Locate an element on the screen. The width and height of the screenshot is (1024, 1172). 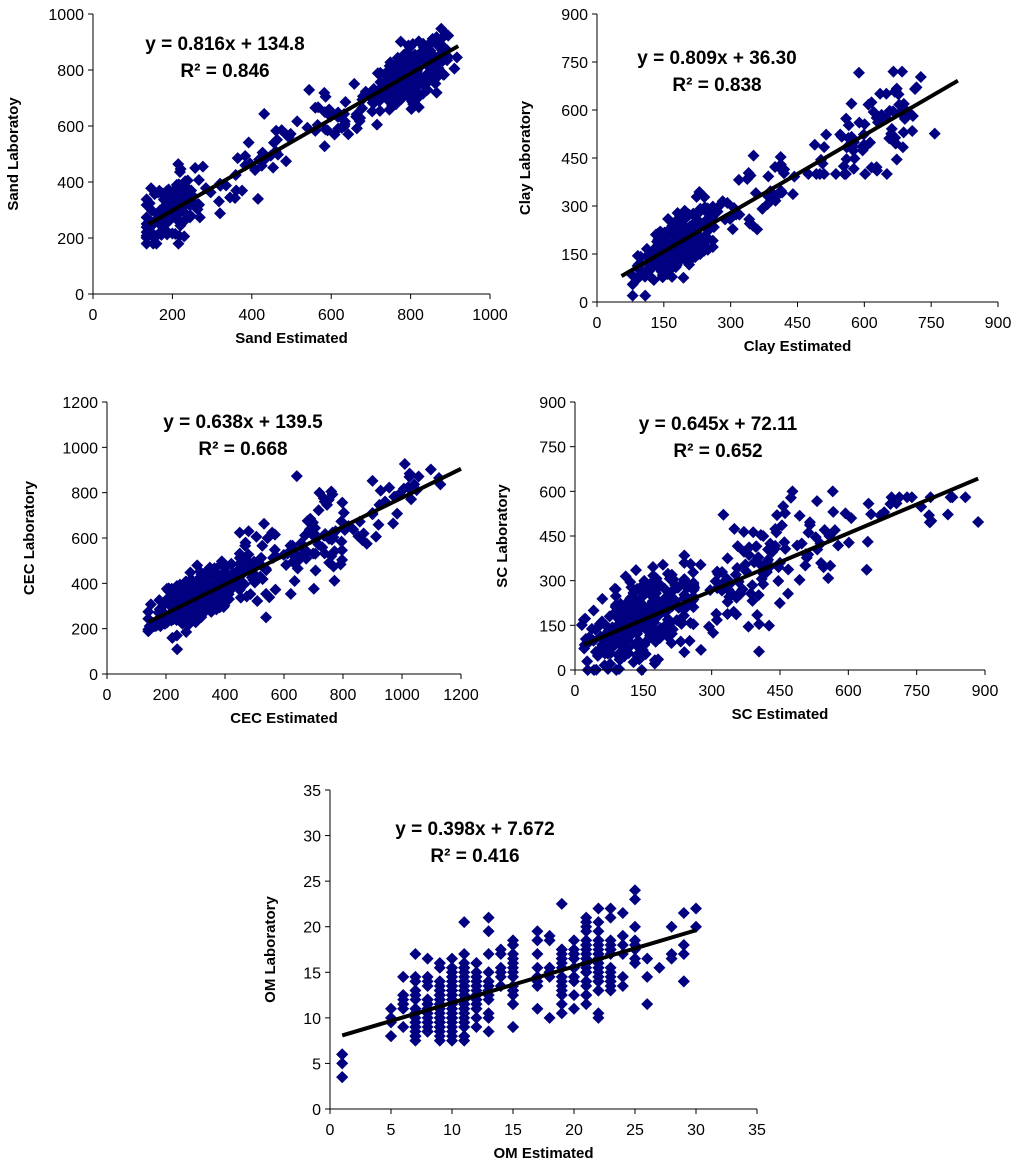
x-tick-label: 30 is located at coordinates (696, 1130).